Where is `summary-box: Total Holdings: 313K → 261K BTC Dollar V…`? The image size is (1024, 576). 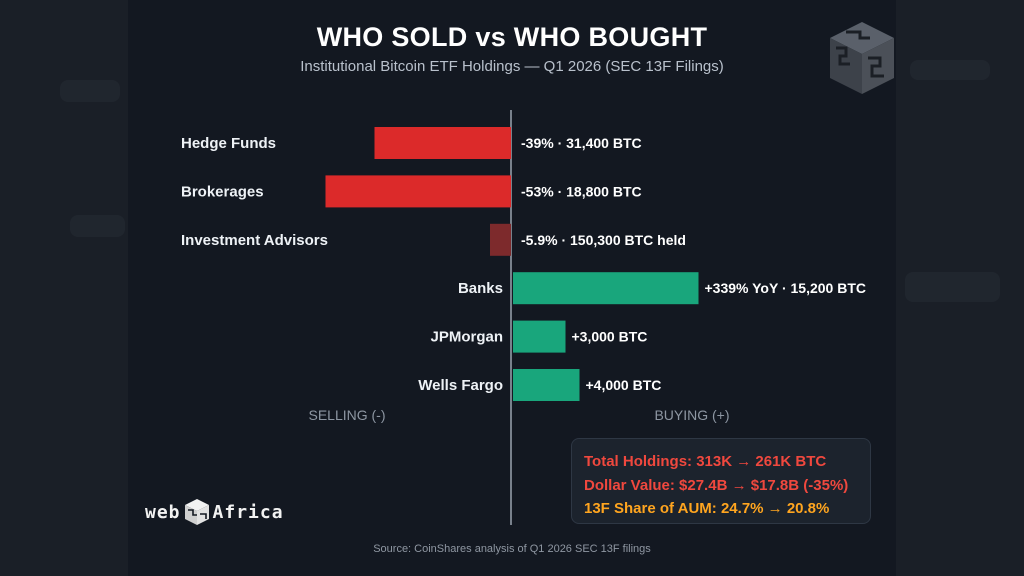 summary-box: Total Holdings: 313K → 261K BTC Dollar V… is located at coordinates (721, 481).